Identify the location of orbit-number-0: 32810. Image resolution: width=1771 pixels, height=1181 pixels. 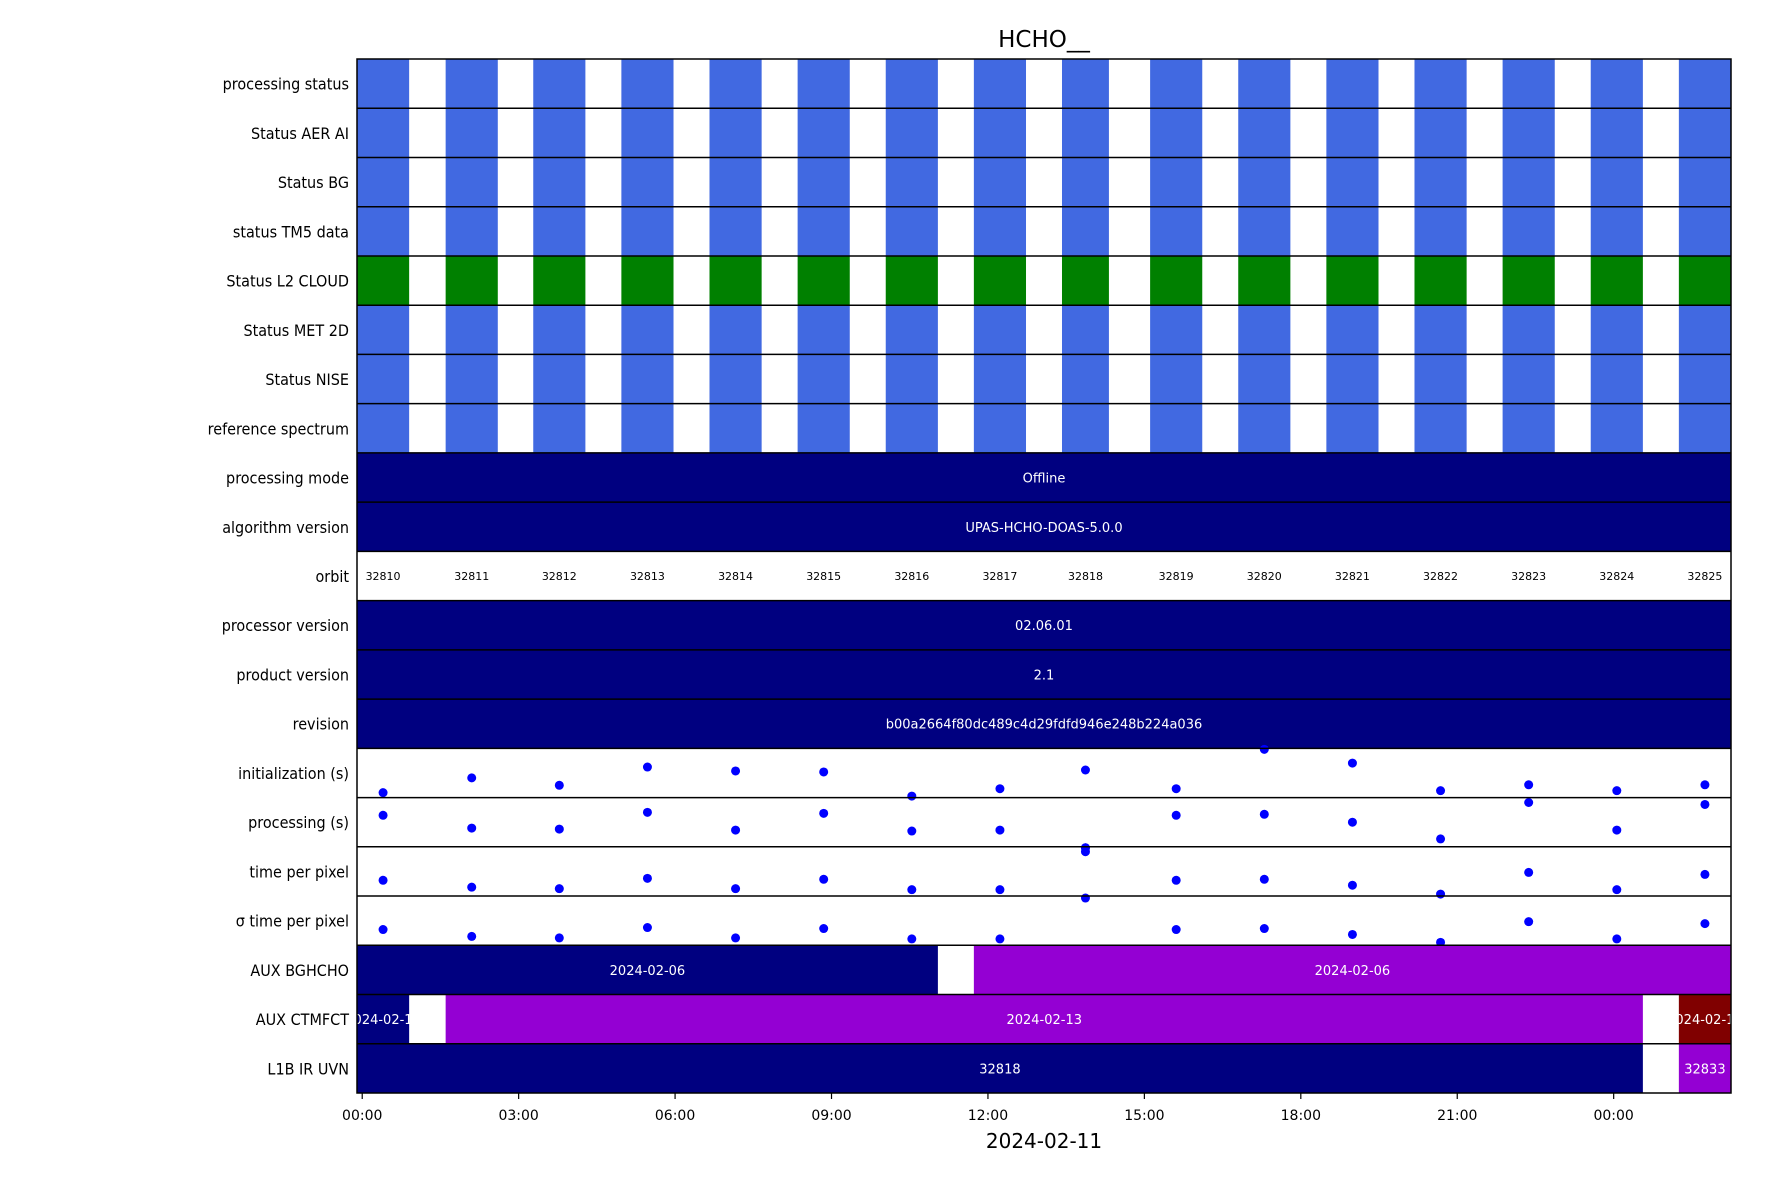
(383, 576).